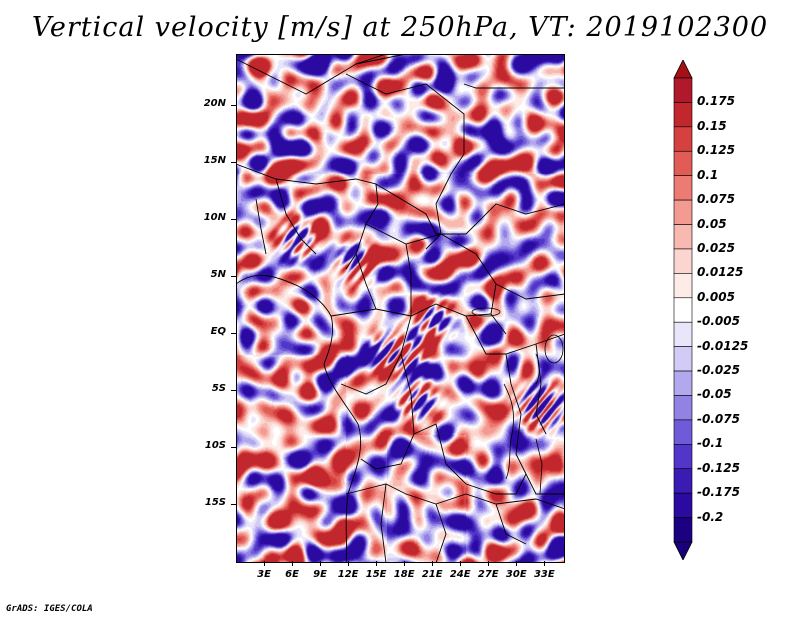 The image size is (800, 618). What do you see at coordinates (716, 101) in the screenshot?
I see `colorbar-level-label: 0.175` at bounding box center [716, 101].